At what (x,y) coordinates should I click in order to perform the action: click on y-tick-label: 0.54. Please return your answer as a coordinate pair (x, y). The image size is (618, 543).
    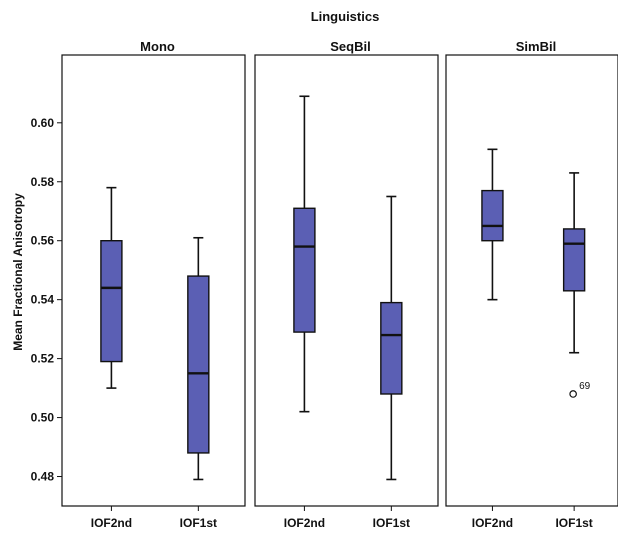
    Looking at the image, I should click on (43, 300).